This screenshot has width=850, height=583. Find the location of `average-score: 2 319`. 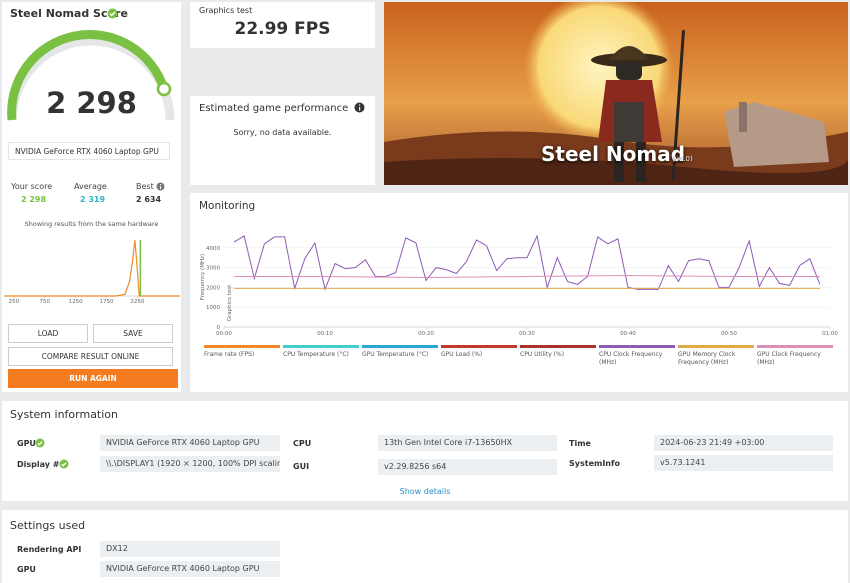

average-score: 2 319 is located at coordinates (93, 199).